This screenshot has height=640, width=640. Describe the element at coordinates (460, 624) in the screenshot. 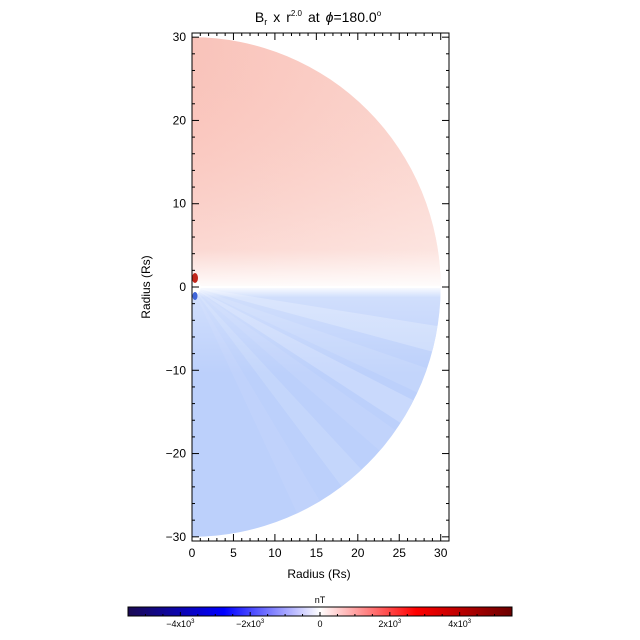

I see `colorbar-tick-label: 4x103` at that location.